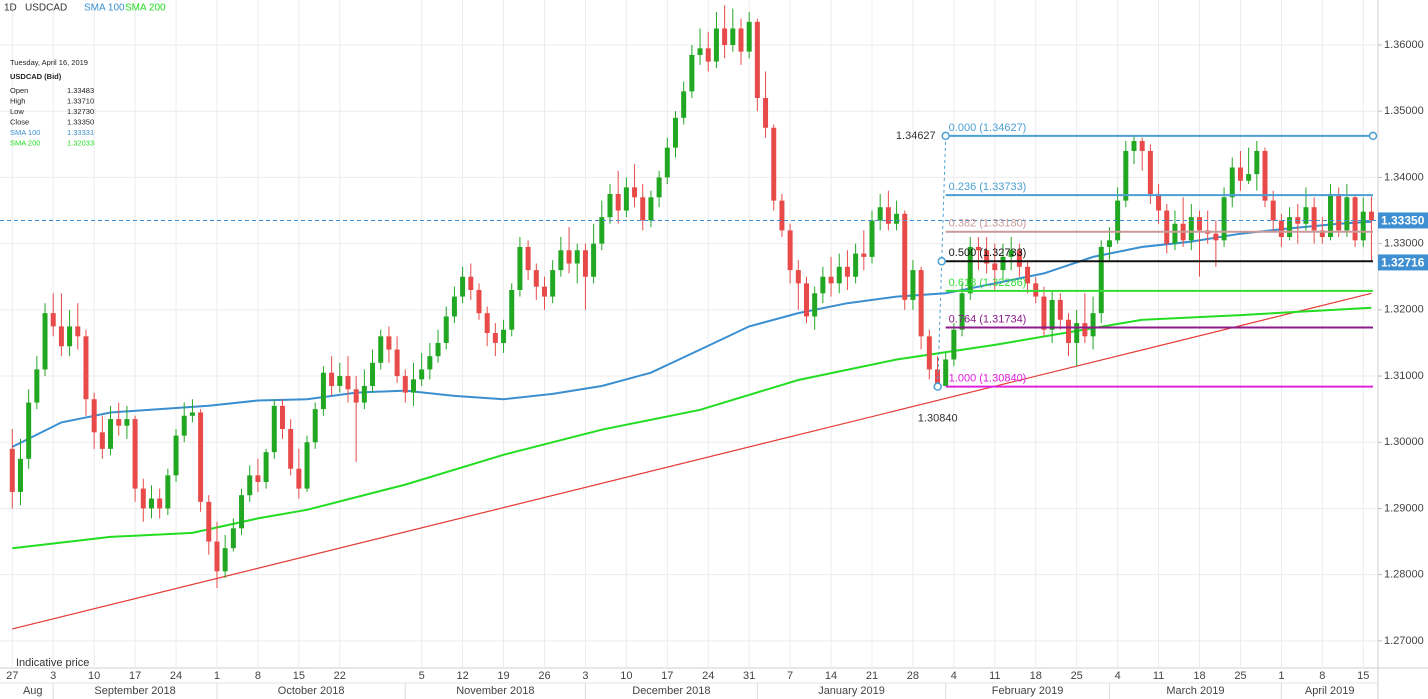 This screenshot has width=1428, height=699. Describe the element at coordinates (1403, 263) in the screenshot. I see `price-tag-label: 1.32716` at that location.